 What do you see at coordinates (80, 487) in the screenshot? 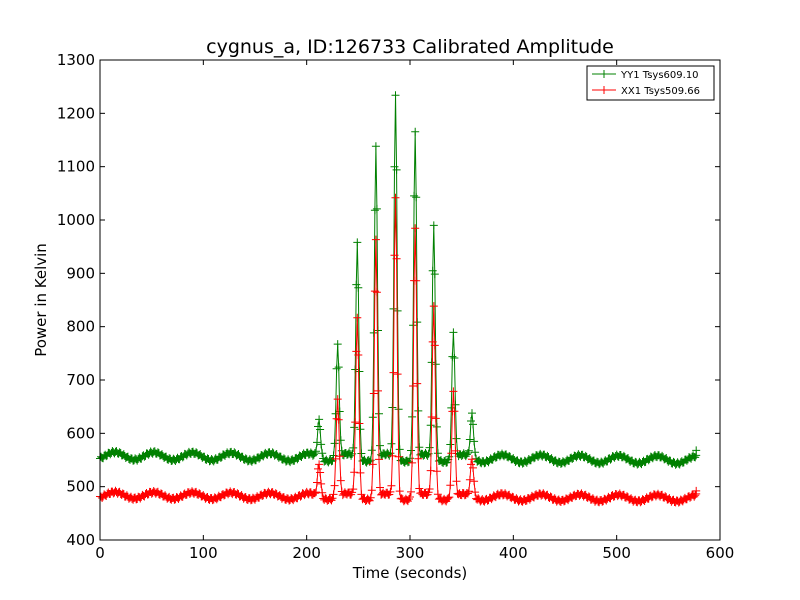
I see `y-tick-label: 500` at bounding box center [80, 487].